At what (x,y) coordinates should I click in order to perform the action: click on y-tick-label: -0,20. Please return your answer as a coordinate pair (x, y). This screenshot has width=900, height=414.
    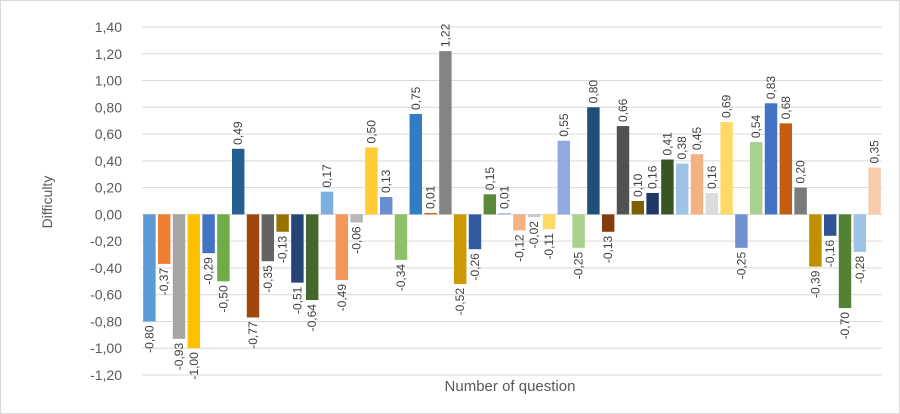
    Looking at the image, I should click on (106, 241).